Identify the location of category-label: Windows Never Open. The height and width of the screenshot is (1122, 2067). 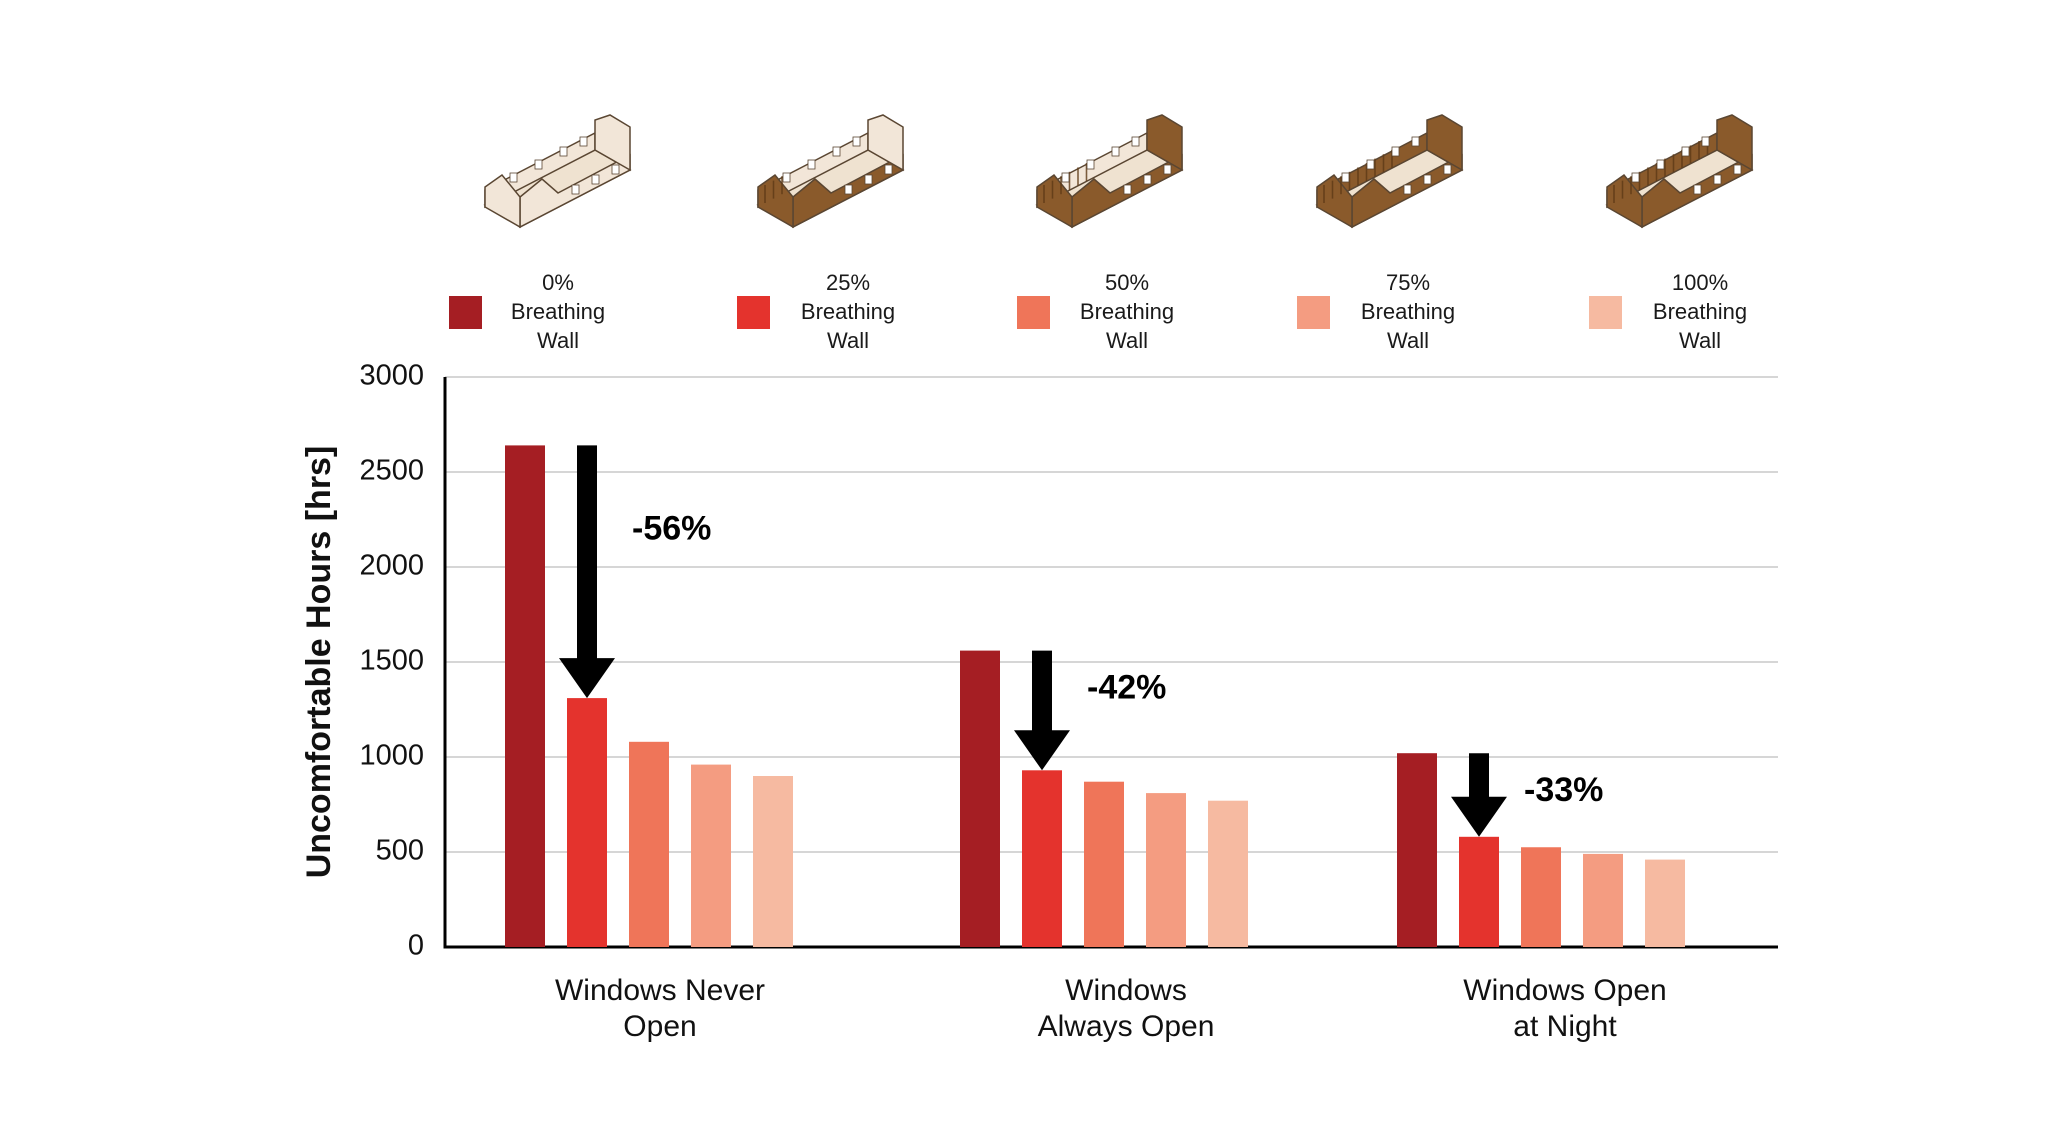
(660, 1008).